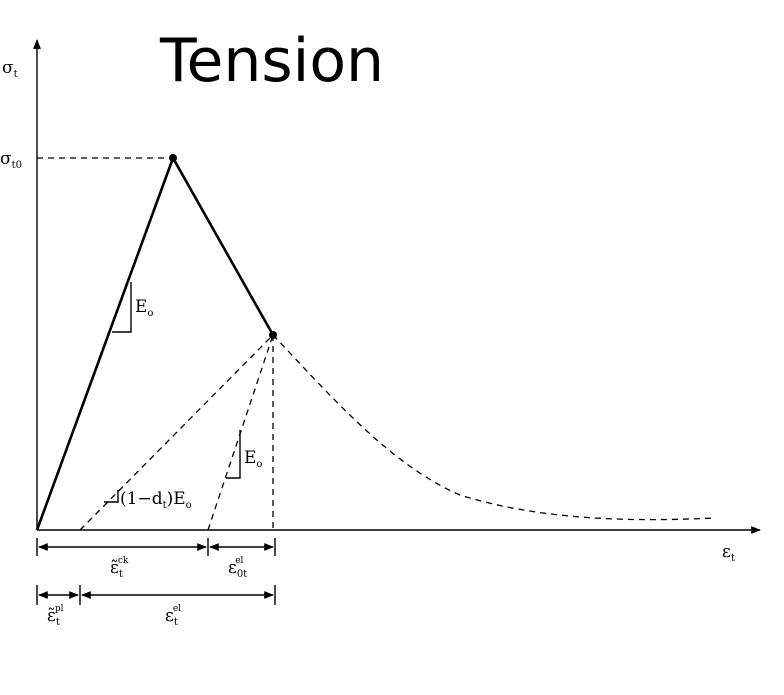  What do you see at coordinates (253, 459) in the screenshot?
I see `unloading-modulus-label: Eo` at bounding box center [253, 459].